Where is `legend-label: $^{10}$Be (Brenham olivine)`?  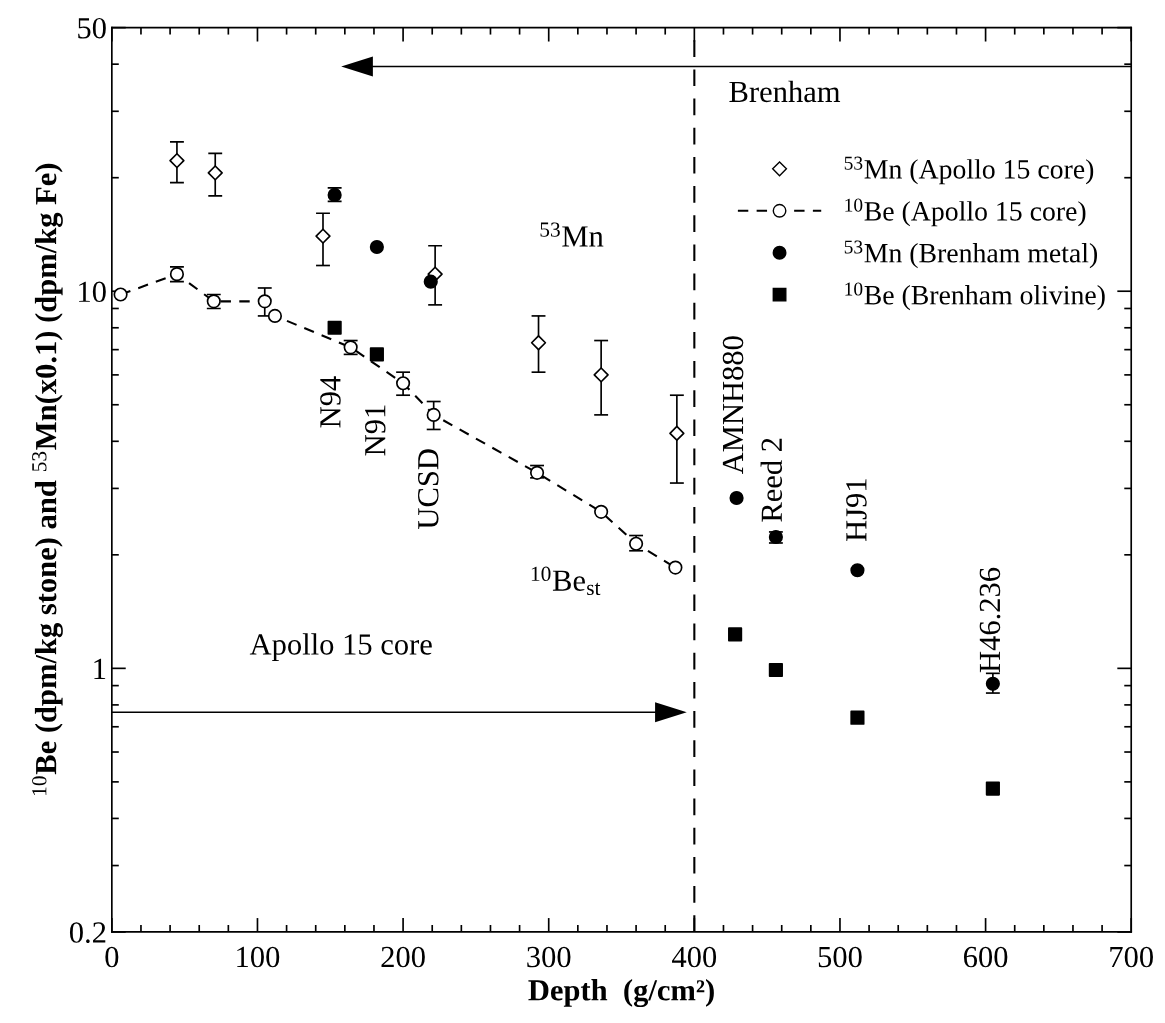
legend-label: $^{10}$Be (Brenham olivine) is located at coordinates (975, 296).